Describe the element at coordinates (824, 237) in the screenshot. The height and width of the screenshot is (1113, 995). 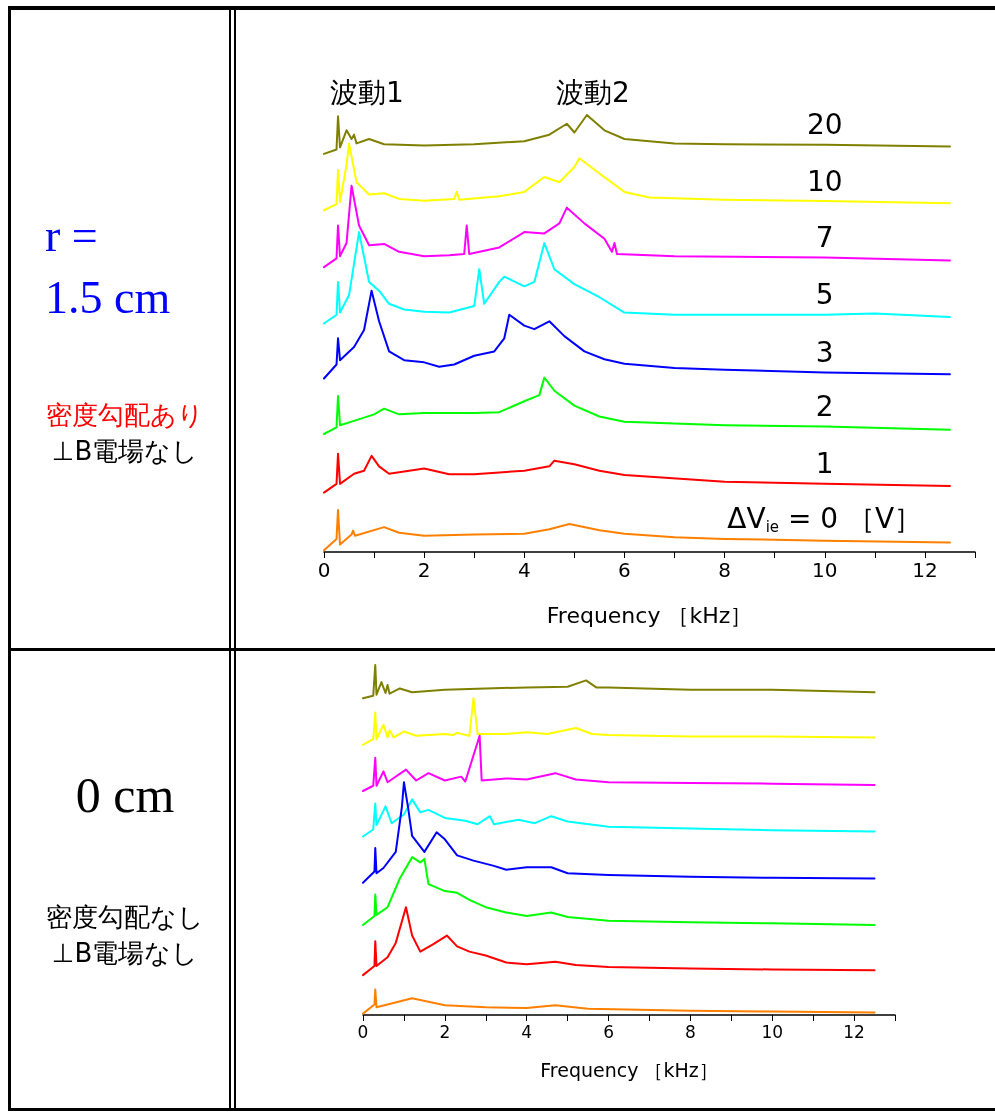
I see `series-label: 7` at that location.